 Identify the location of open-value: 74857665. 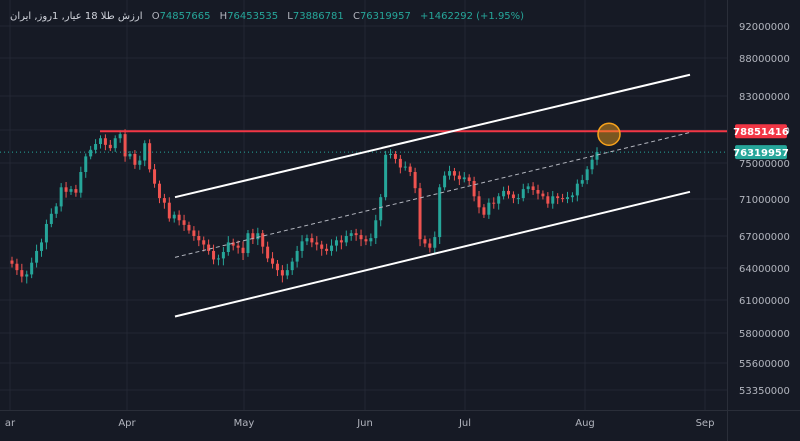
(185, 16).